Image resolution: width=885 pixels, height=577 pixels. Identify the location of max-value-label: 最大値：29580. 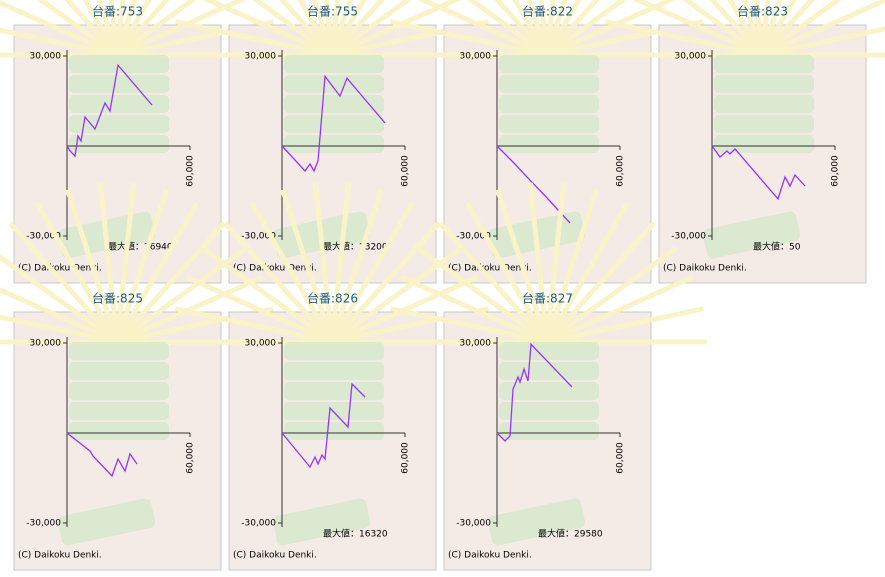
(570, 534).